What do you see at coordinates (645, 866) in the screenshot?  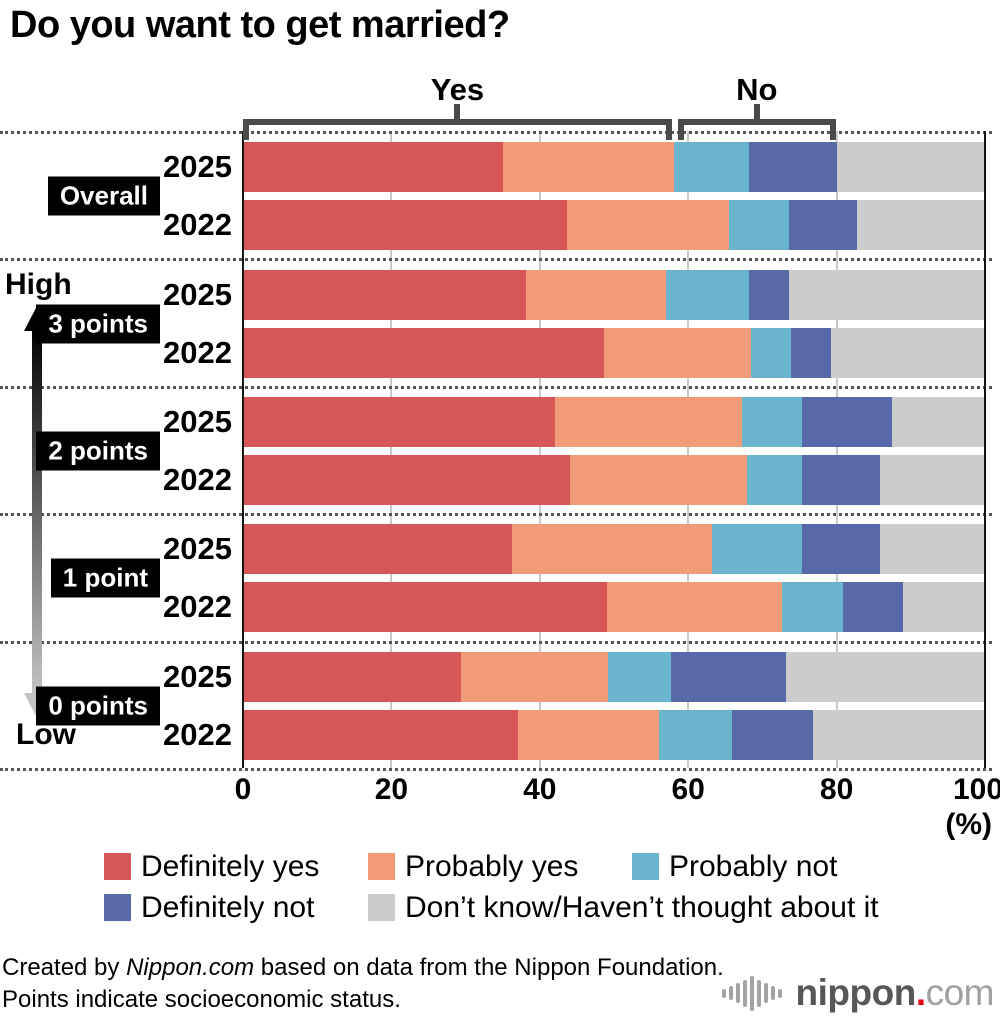 I see `legend-swatch-probably-not` at bounding box center [645, 866].